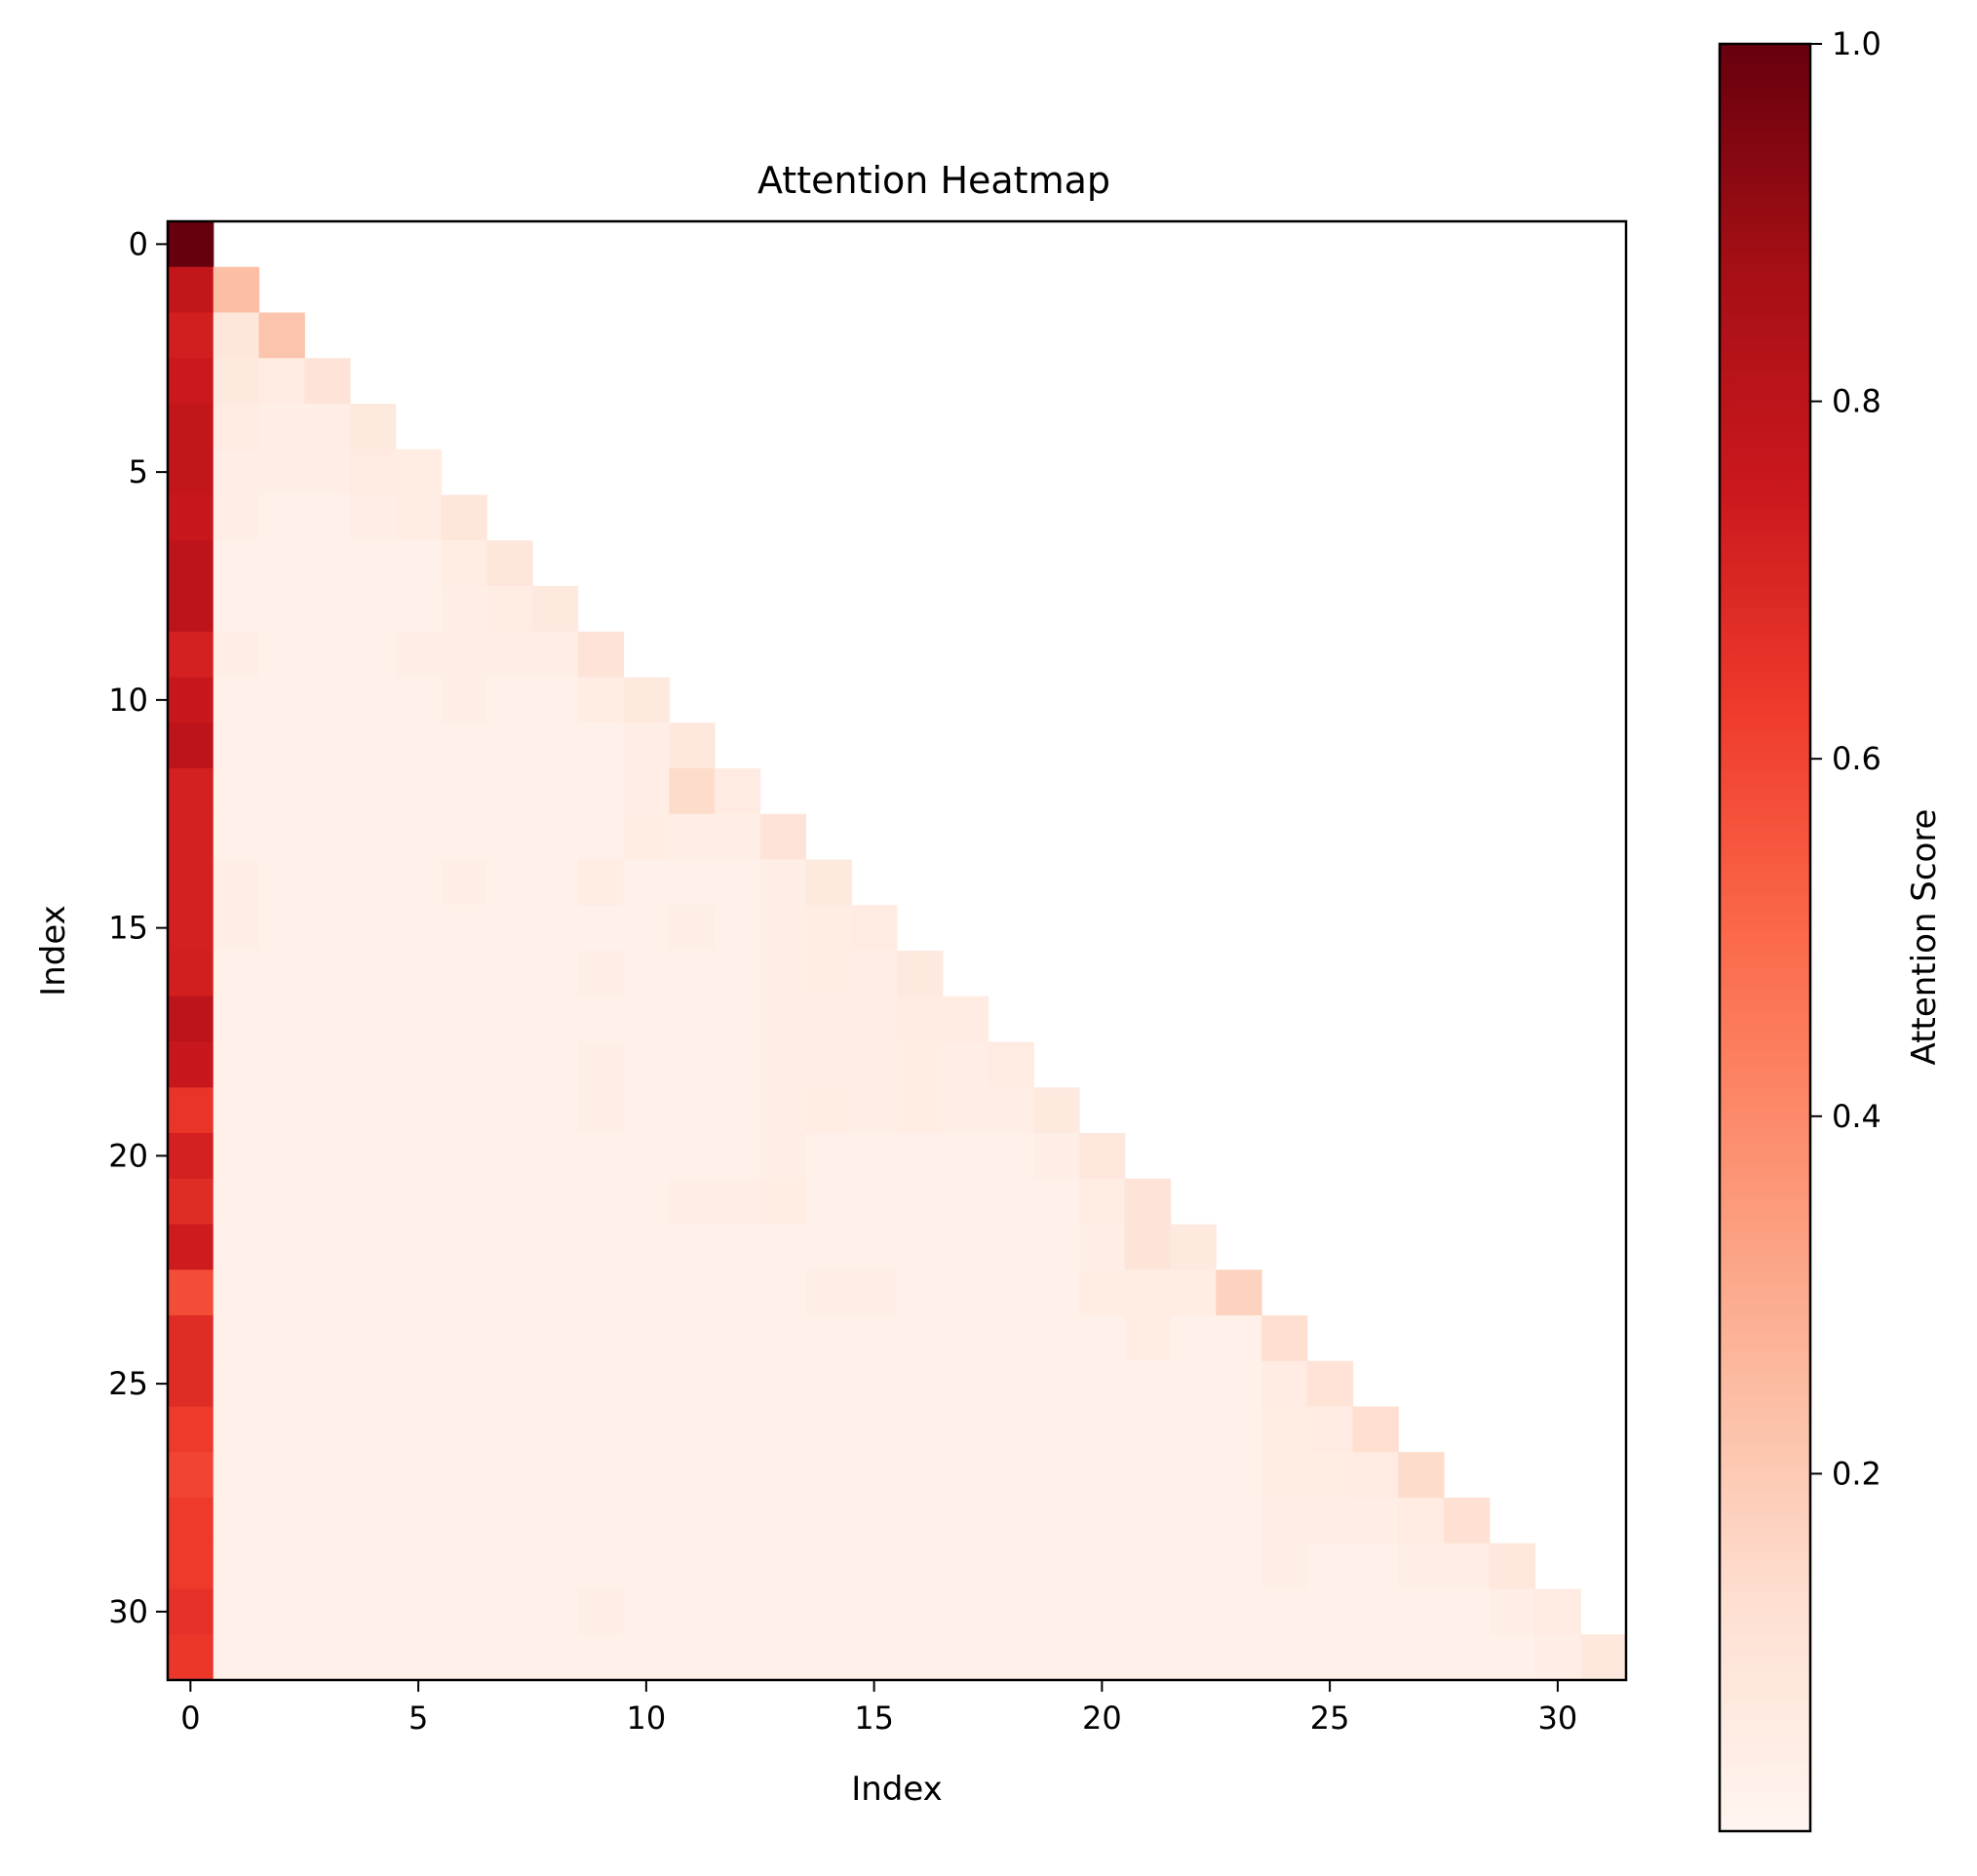 This screenshot has height=1876, width=1977. I want to click on colorbar, so click(1765, 937).